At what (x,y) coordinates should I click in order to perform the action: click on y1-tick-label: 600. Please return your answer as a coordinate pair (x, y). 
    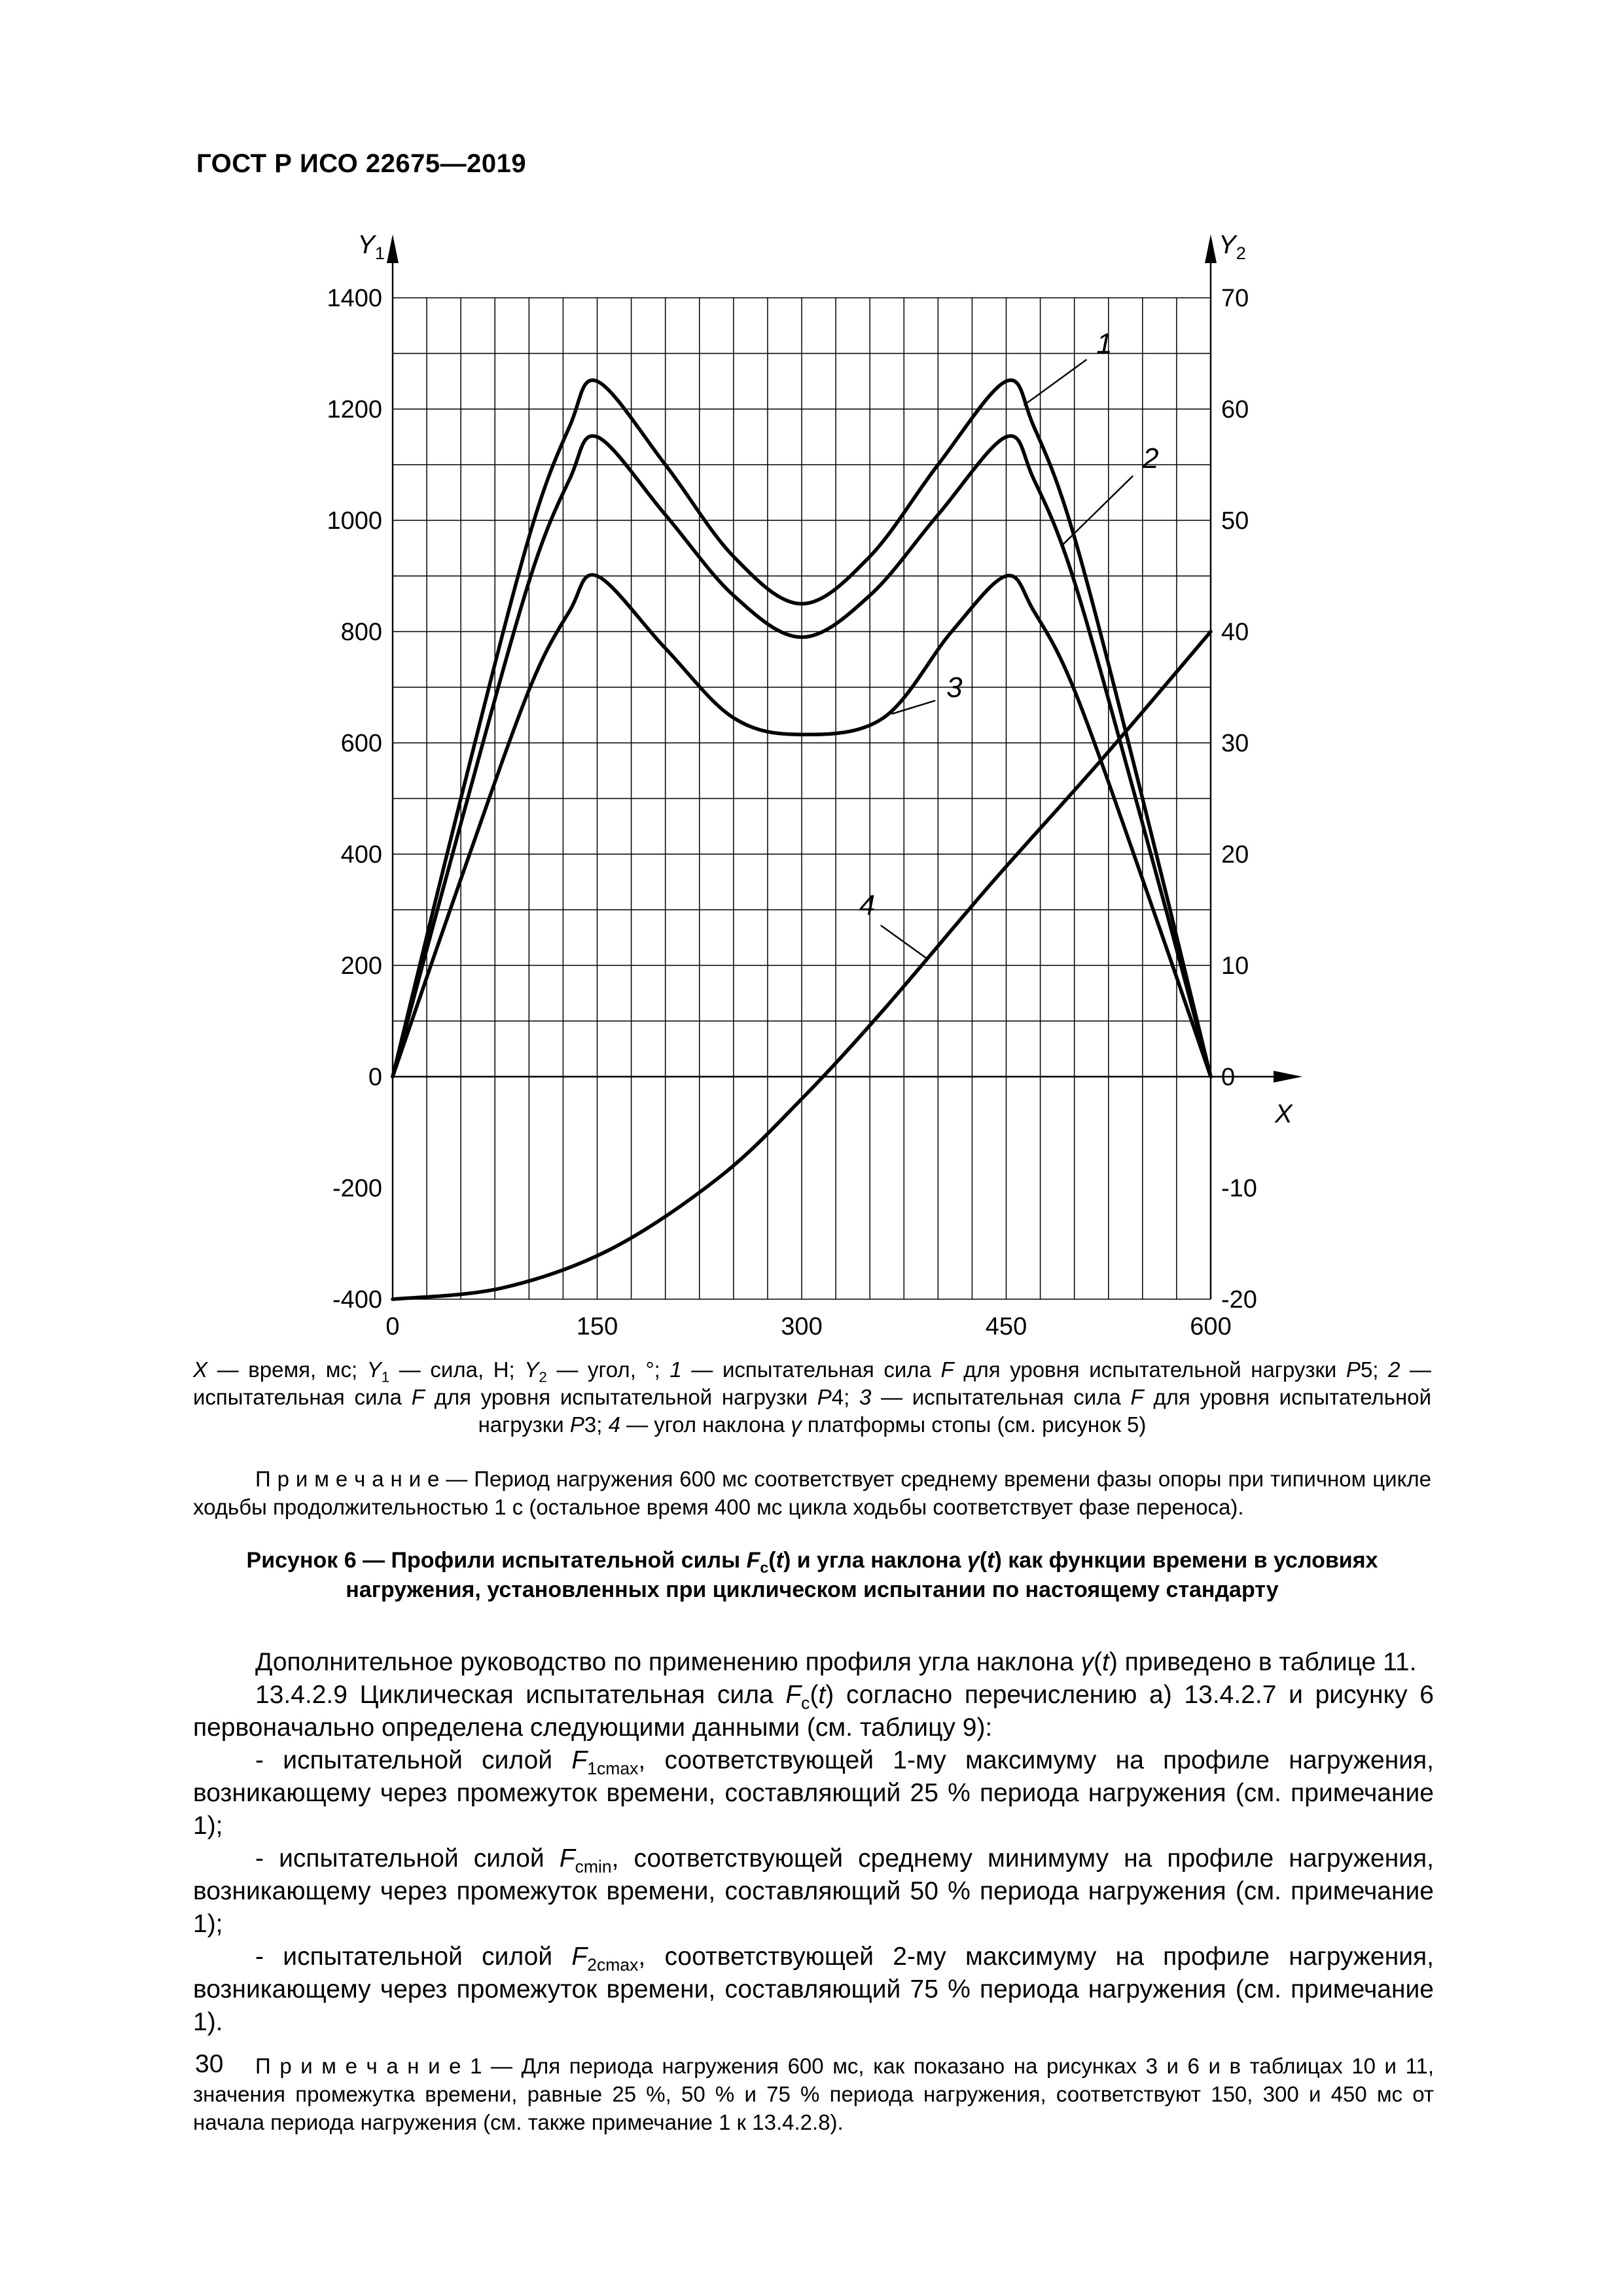
    Looking at the image, I should click on (362, 743).